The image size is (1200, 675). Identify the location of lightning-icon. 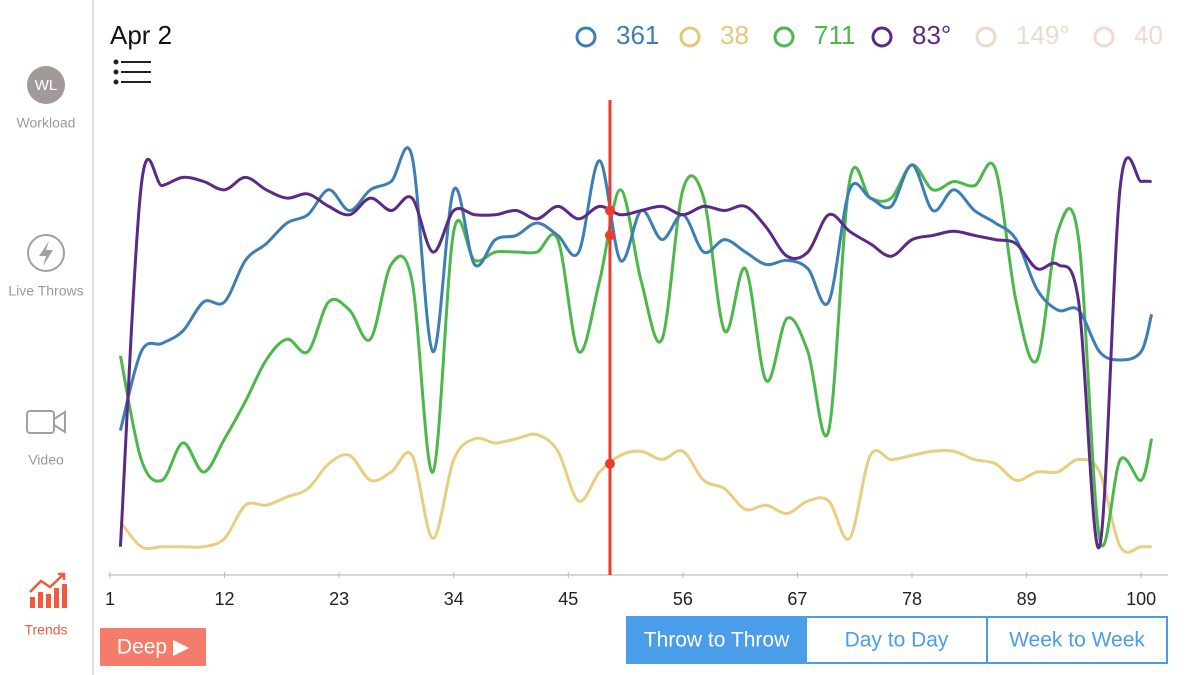
(46, 253).